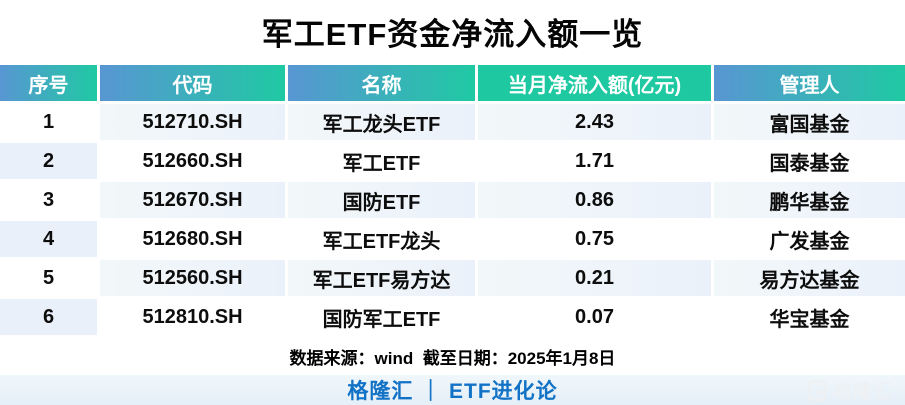 This screenshot has height=405, width=905. What do you see at coordinates (48, 122) in the screenshot?
I see `cell-index: 1` at bounding box center [48, 122].